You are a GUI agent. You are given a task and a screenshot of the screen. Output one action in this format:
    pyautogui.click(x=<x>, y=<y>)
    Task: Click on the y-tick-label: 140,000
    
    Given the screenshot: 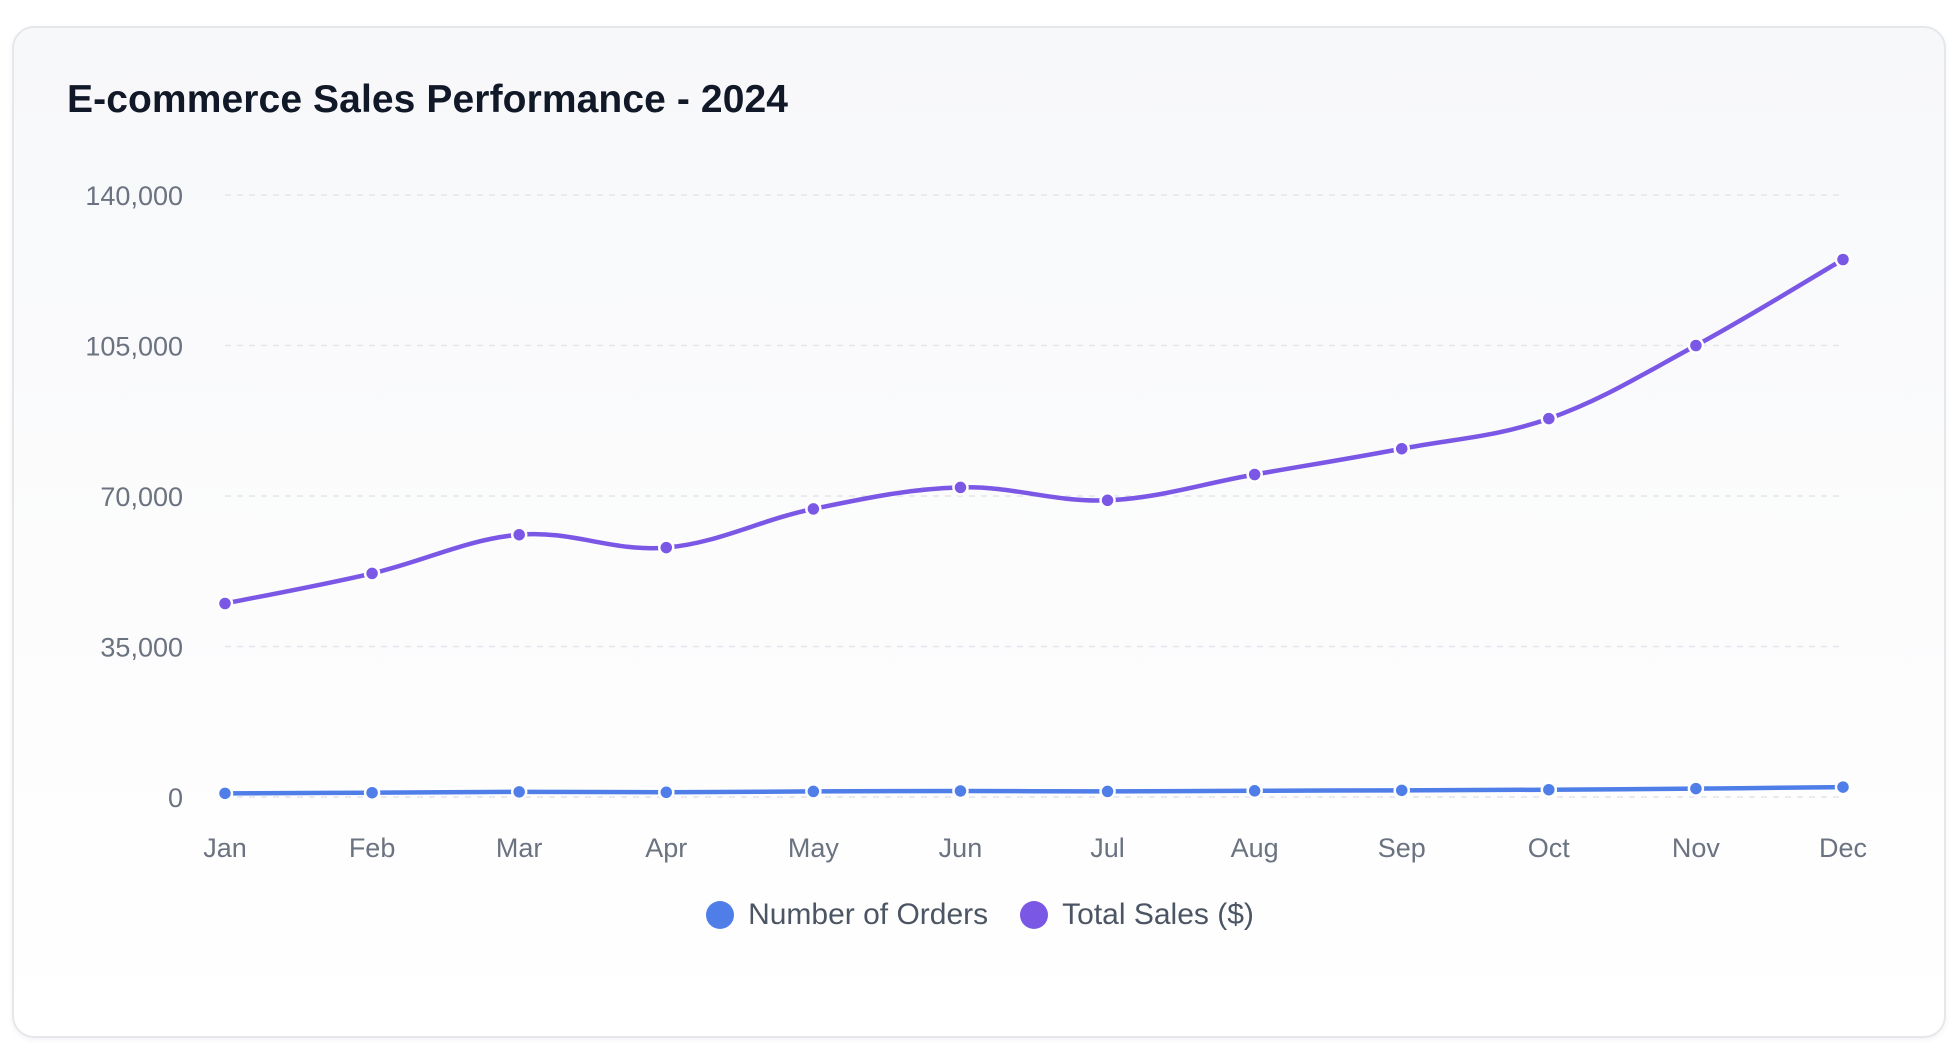 What is the action you would take?
    pyautogui.click(x=134, y=196)
    